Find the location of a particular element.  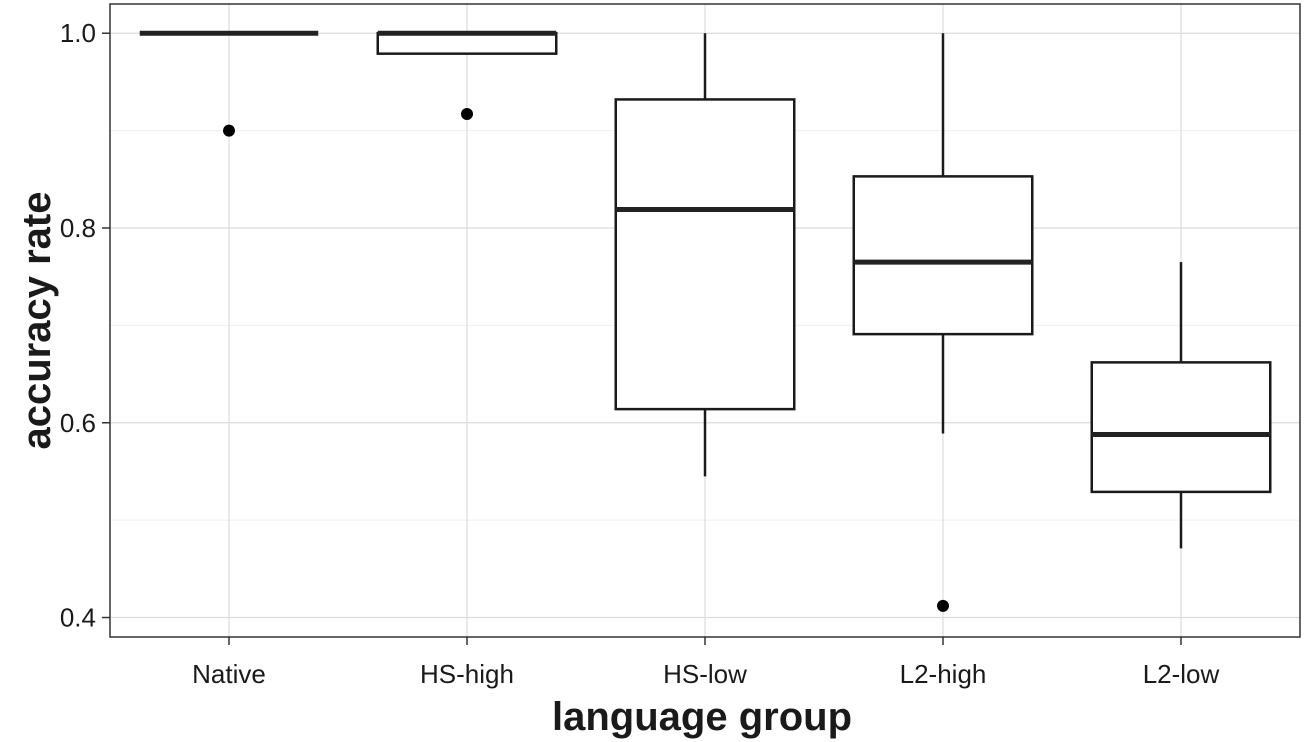

box-hs-high is located at coordinates (467, 75).